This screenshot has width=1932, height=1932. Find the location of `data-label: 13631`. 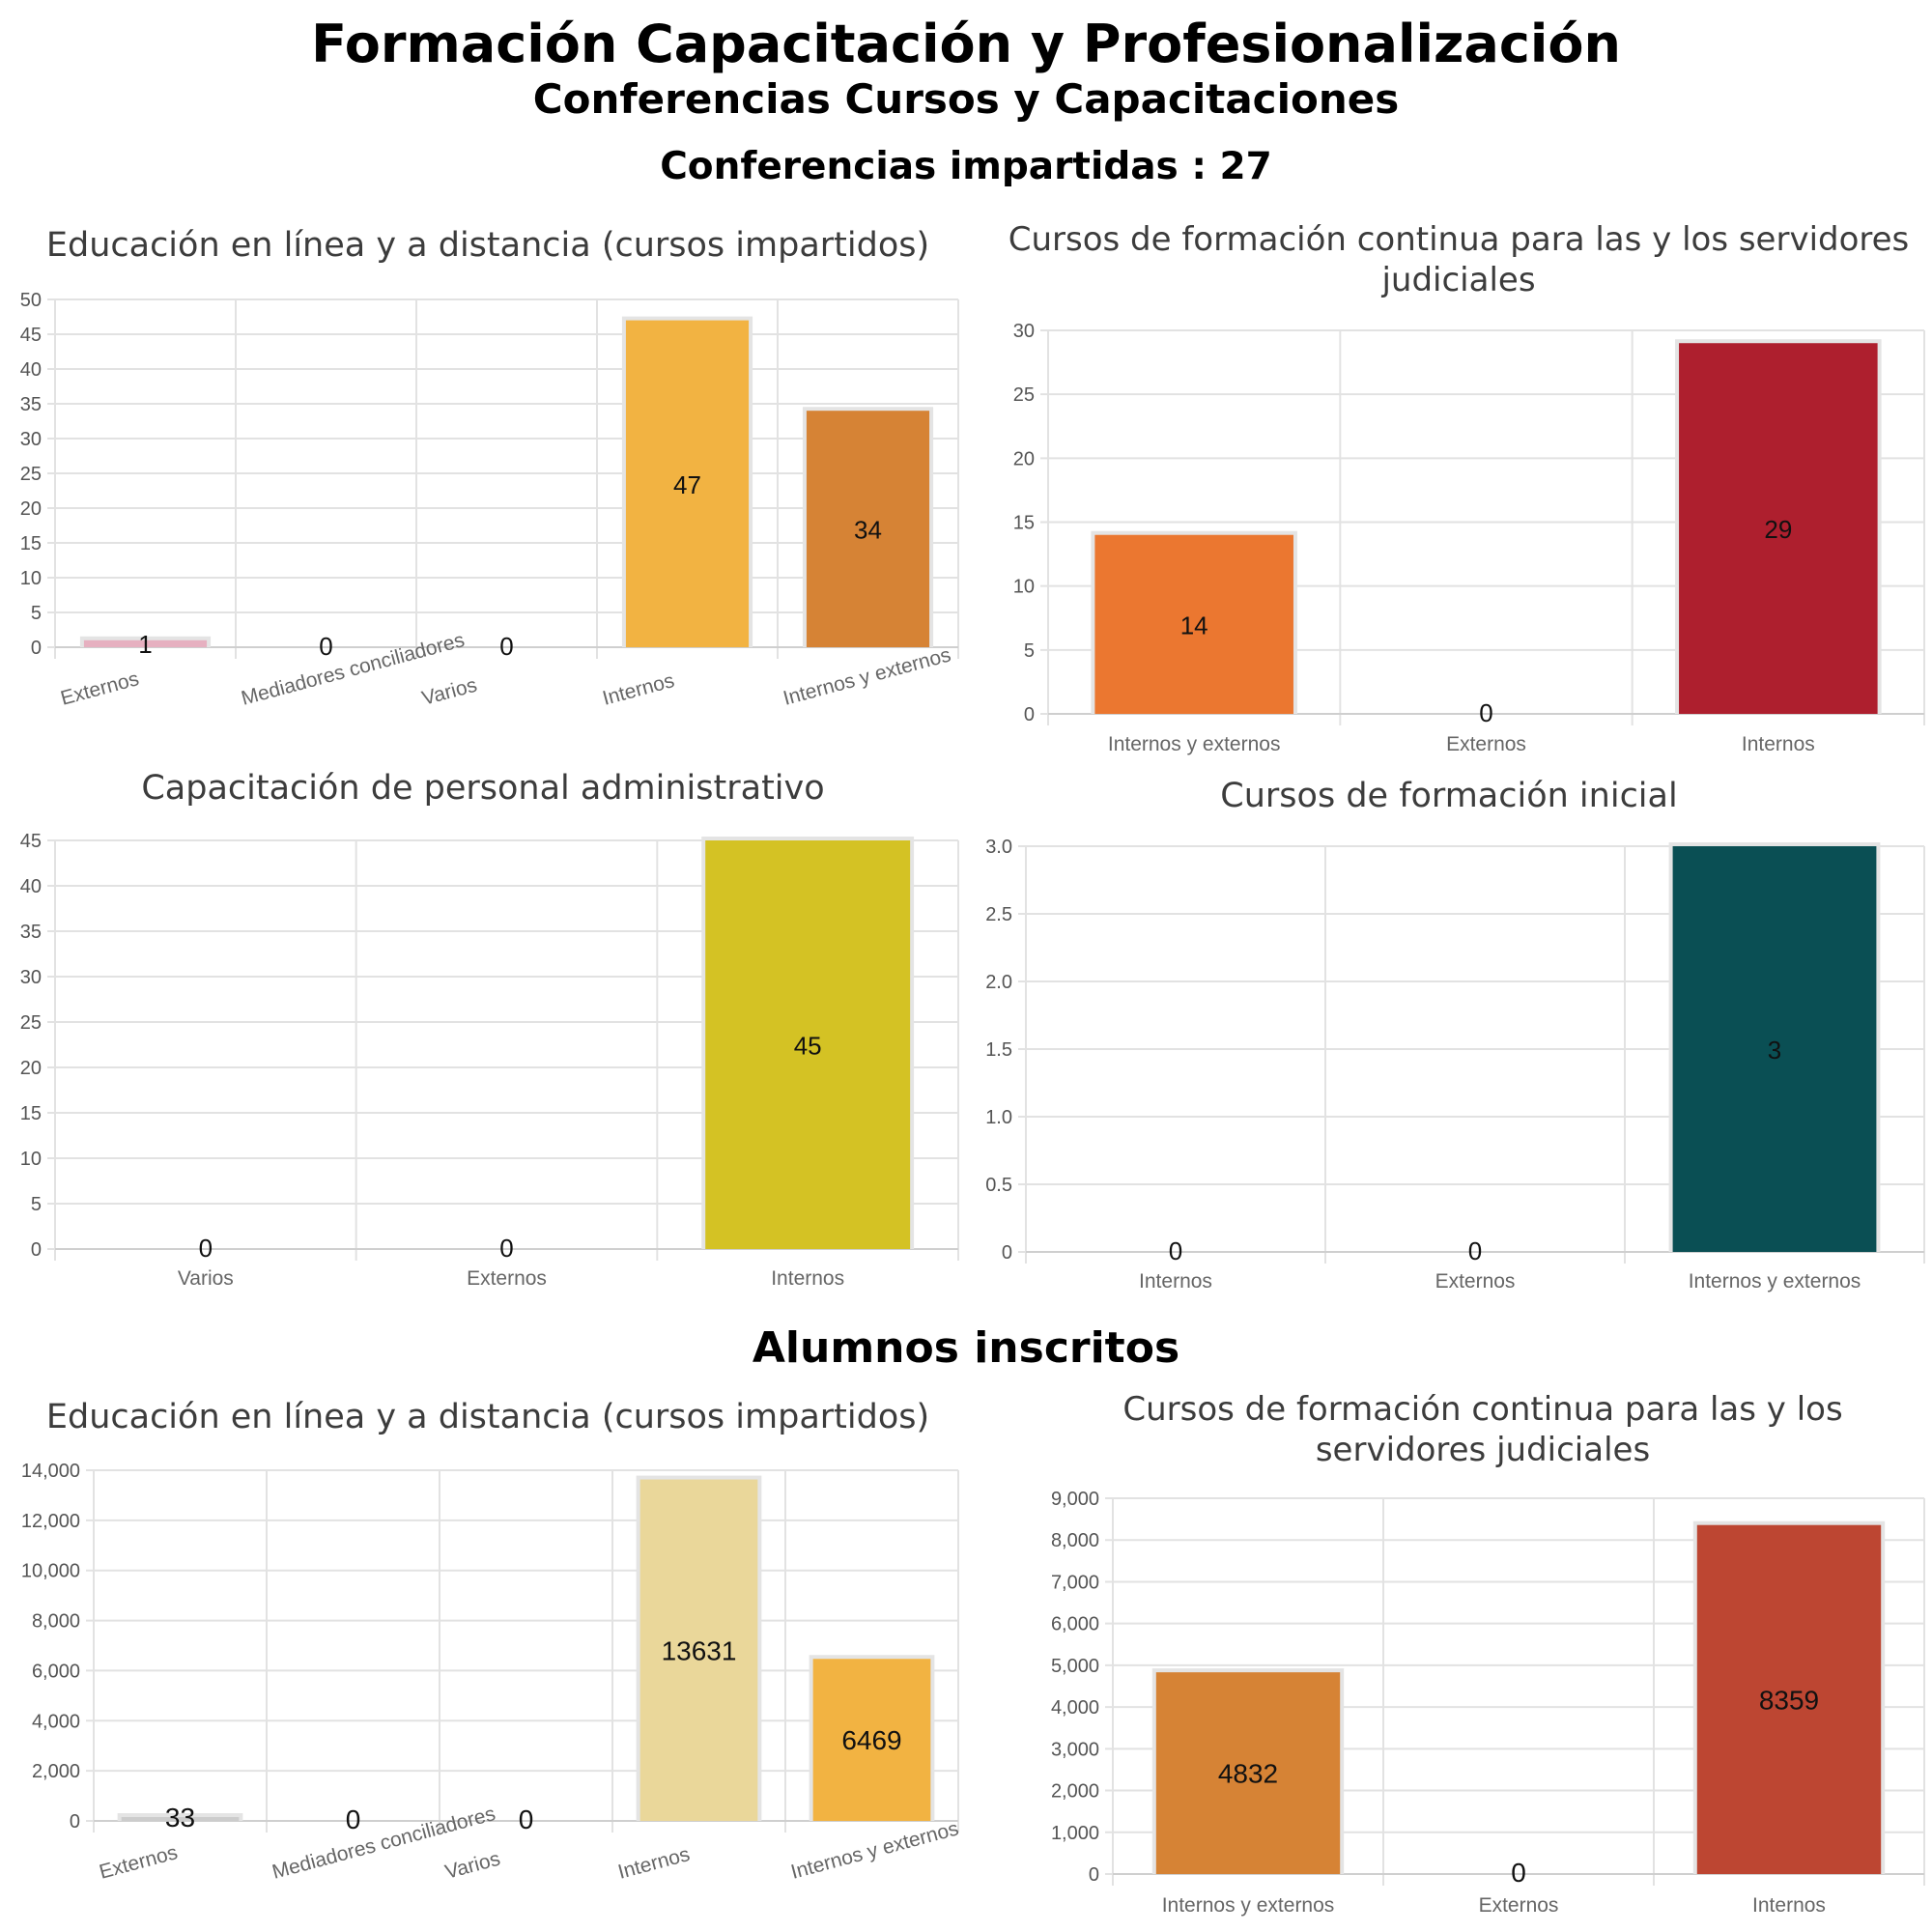

data-label: 13631 is located at coordinates (699, 1650).